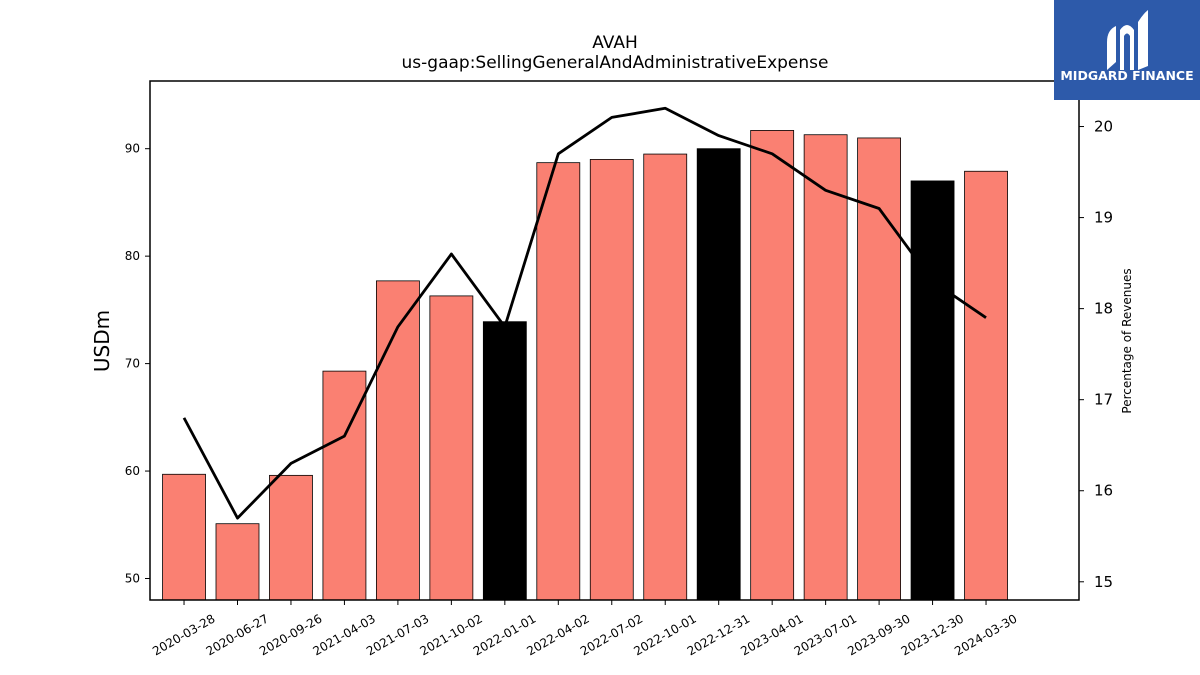  I want to click on logo: MIDGARD FINANCE, so click(1127, 50).